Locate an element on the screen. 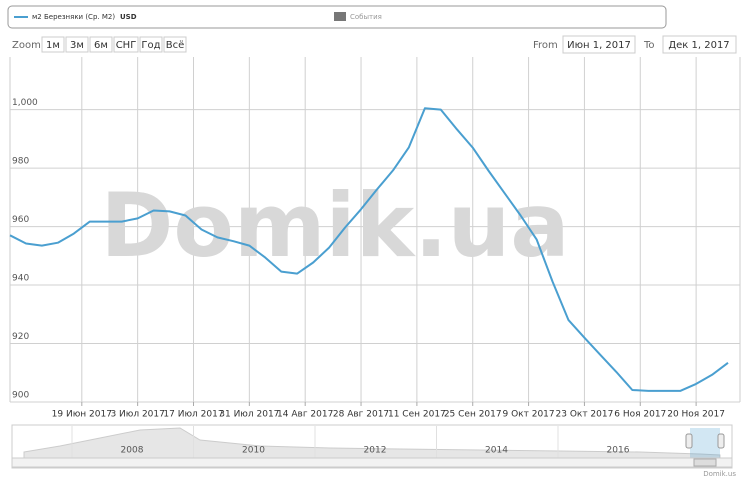  navigator-year-label: 2008 is located at coordinates (132, 451).